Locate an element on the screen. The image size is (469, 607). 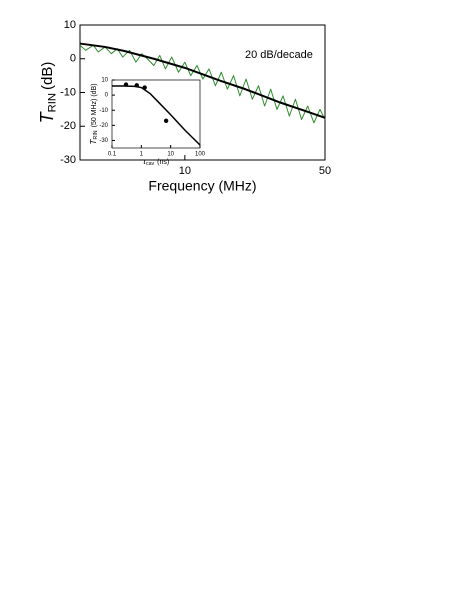
plot-frame is located at coordinates (156, 114).